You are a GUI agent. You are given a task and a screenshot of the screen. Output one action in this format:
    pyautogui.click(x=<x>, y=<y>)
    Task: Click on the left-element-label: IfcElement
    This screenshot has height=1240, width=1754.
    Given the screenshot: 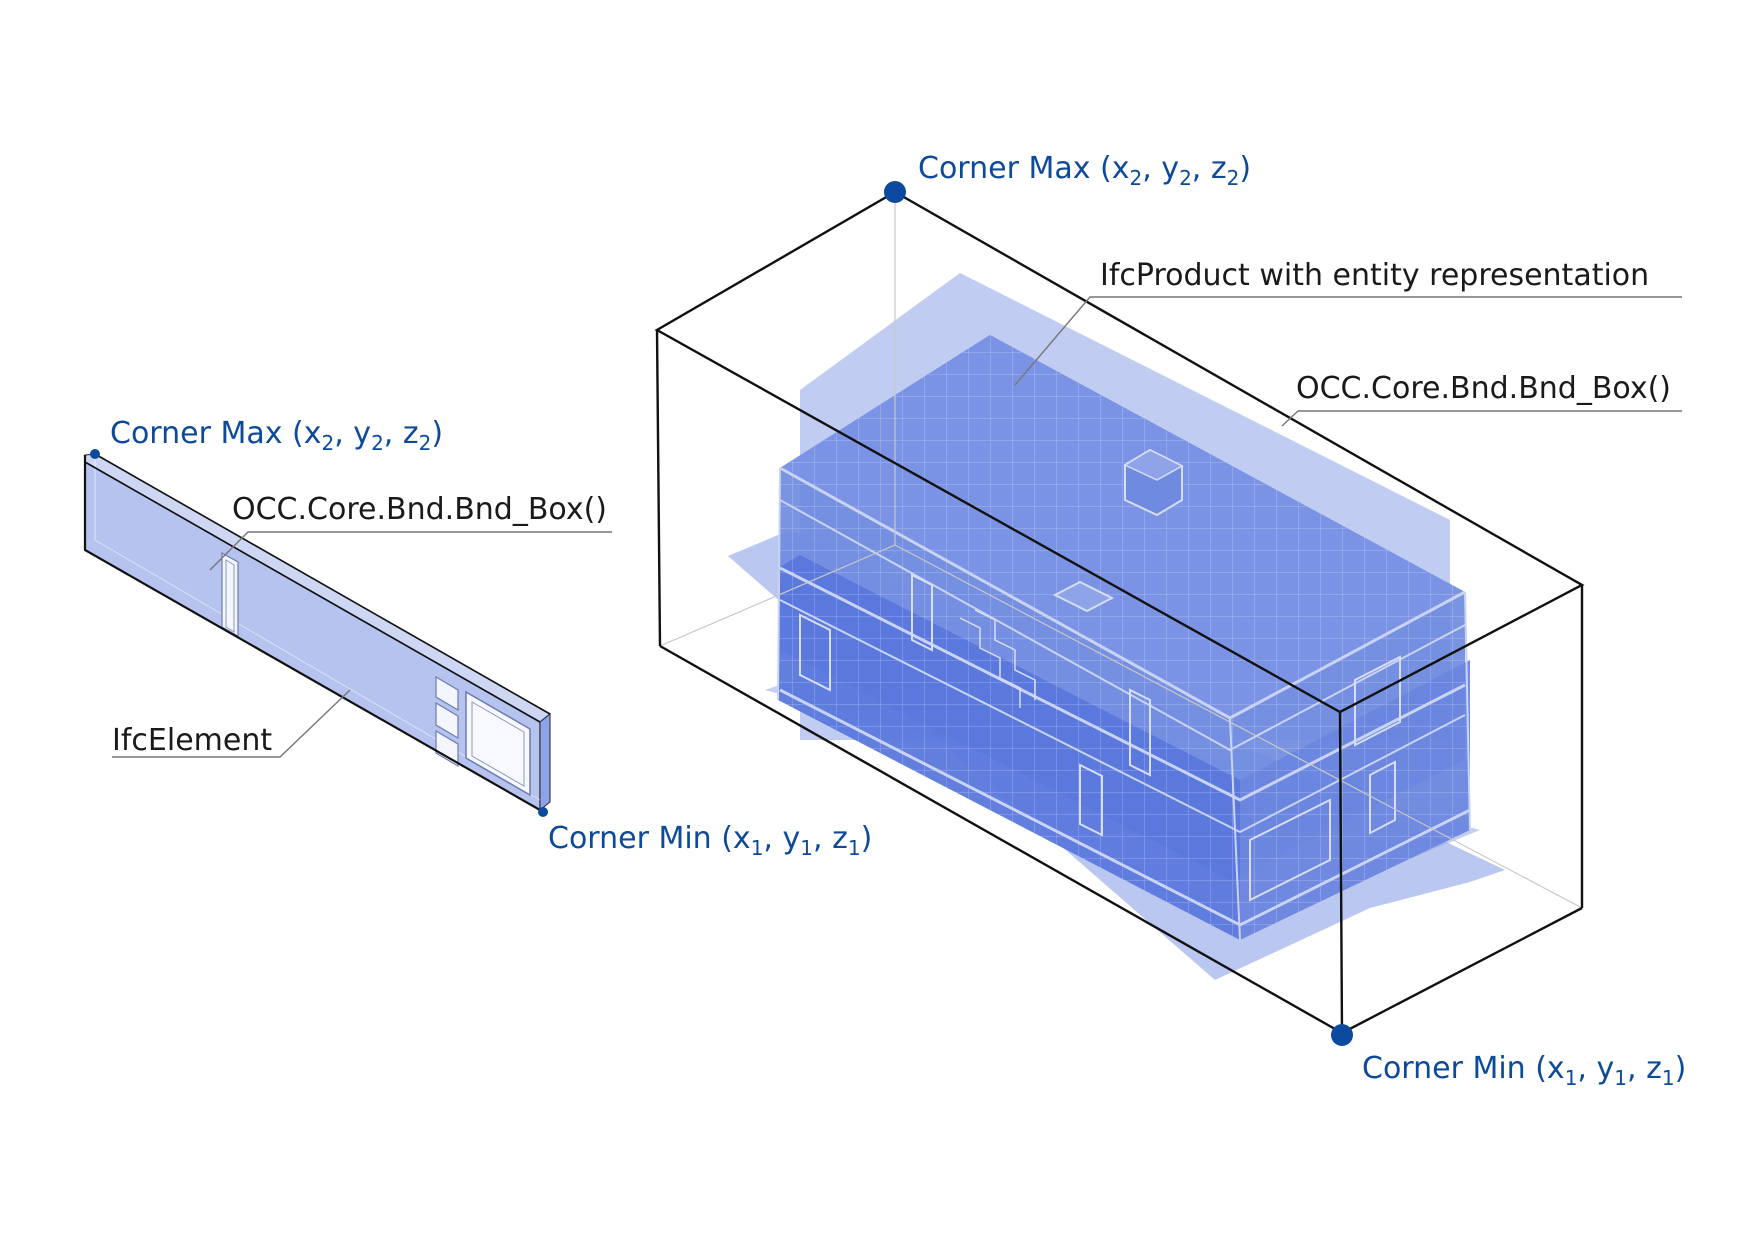 What is the action you would take?
    pyautogui.click(x=192, y=740)
    